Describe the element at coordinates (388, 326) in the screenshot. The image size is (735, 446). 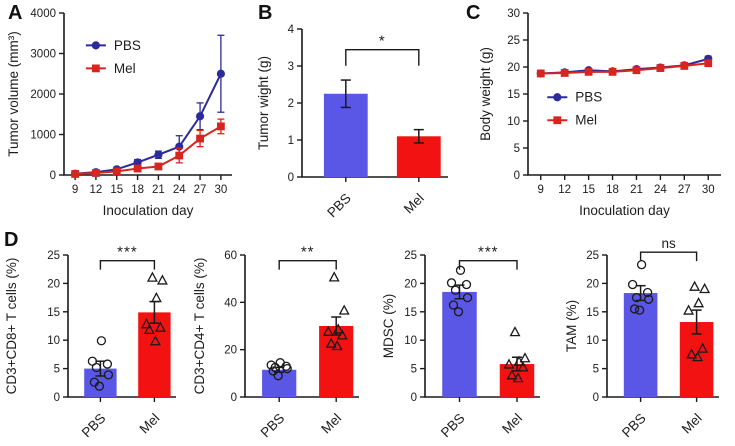
I see `svg-text: MDSC (%)` at that location.